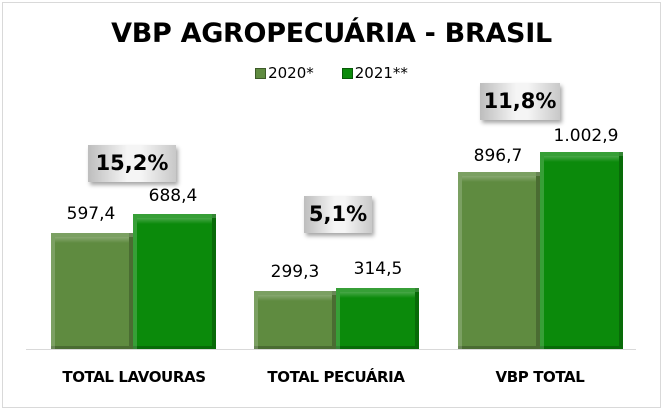 Image resolution: width=663 pixels, height=410 pixels. What do you see at coordinates (132, 163) in the screenshot?
I see `growth-badge-lavouras: 15,2%` at bounding box center [132, 163].